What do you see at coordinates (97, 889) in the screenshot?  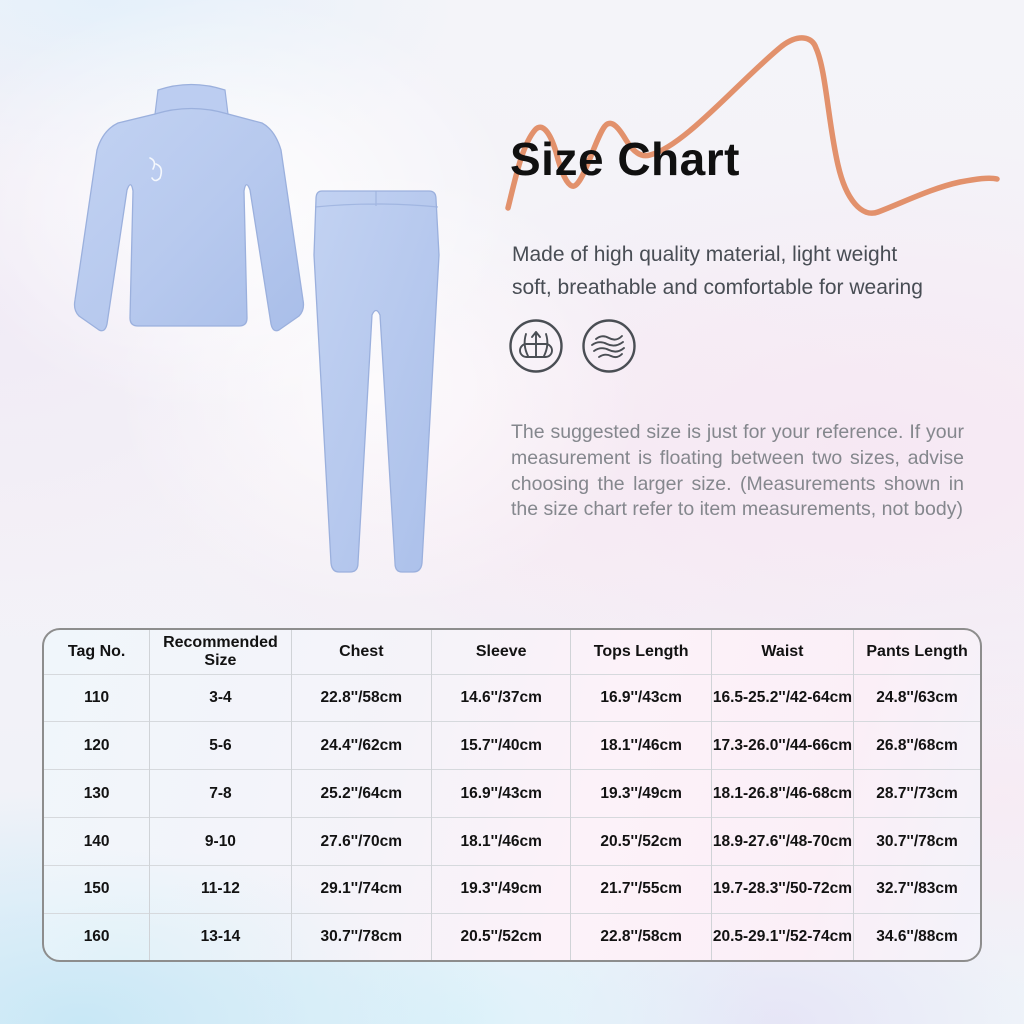 I see `cell-tag: 150` at bounding box center [97, 889].